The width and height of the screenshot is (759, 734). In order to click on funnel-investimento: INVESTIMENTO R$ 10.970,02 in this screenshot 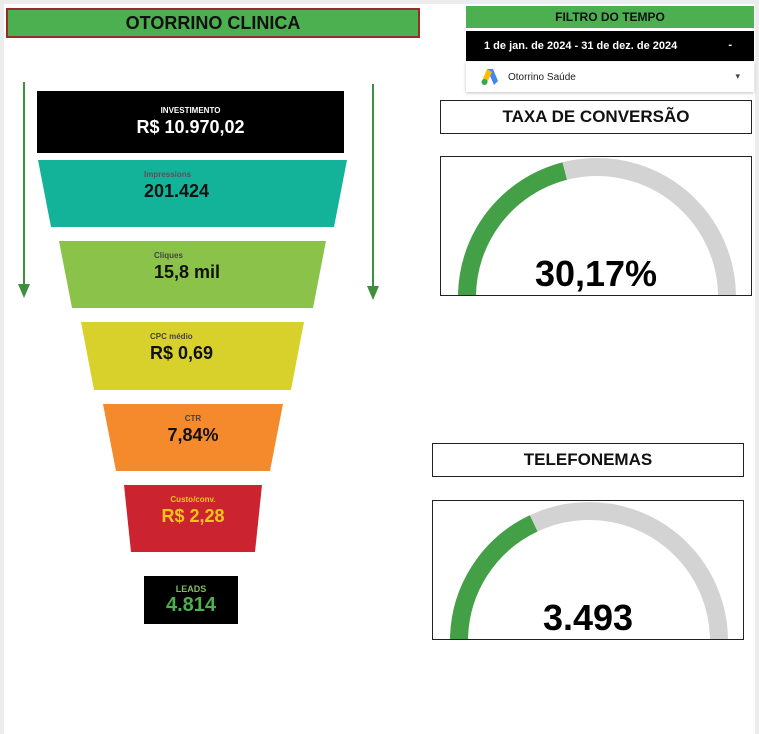, I will do `click(190, 122)`.